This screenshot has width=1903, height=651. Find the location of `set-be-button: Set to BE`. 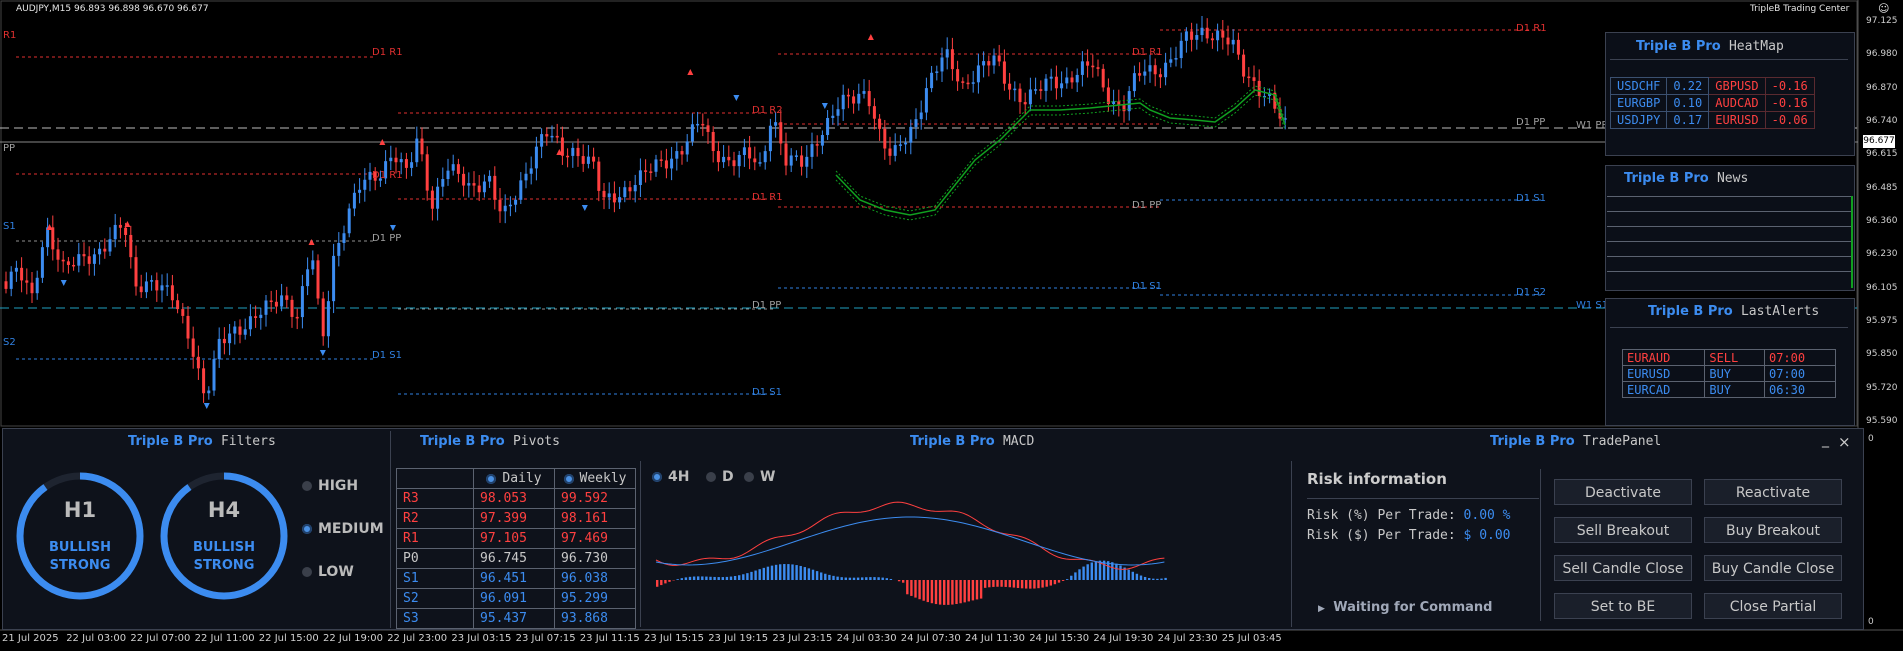

set-be-button: Set to BE is located at coordinates (1623, 606).